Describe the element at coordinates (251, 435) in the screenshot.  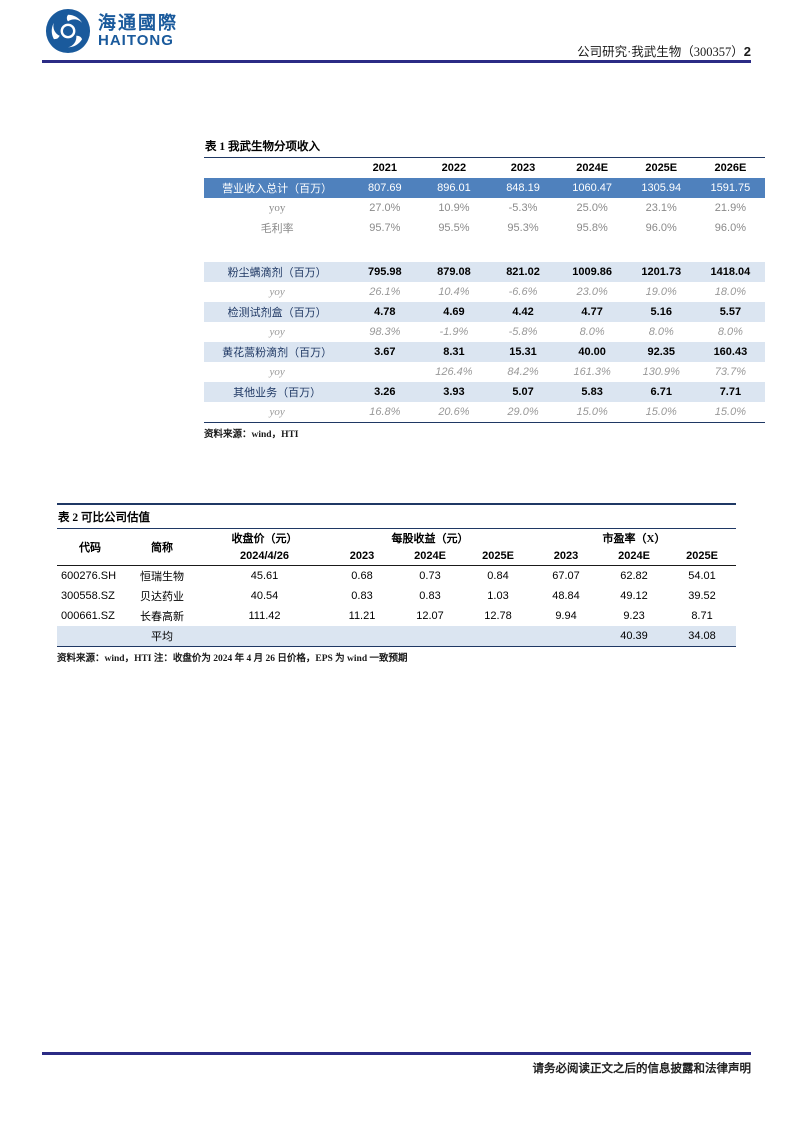
I see `table1-source: 资料来源：wind，HTI` at that location.